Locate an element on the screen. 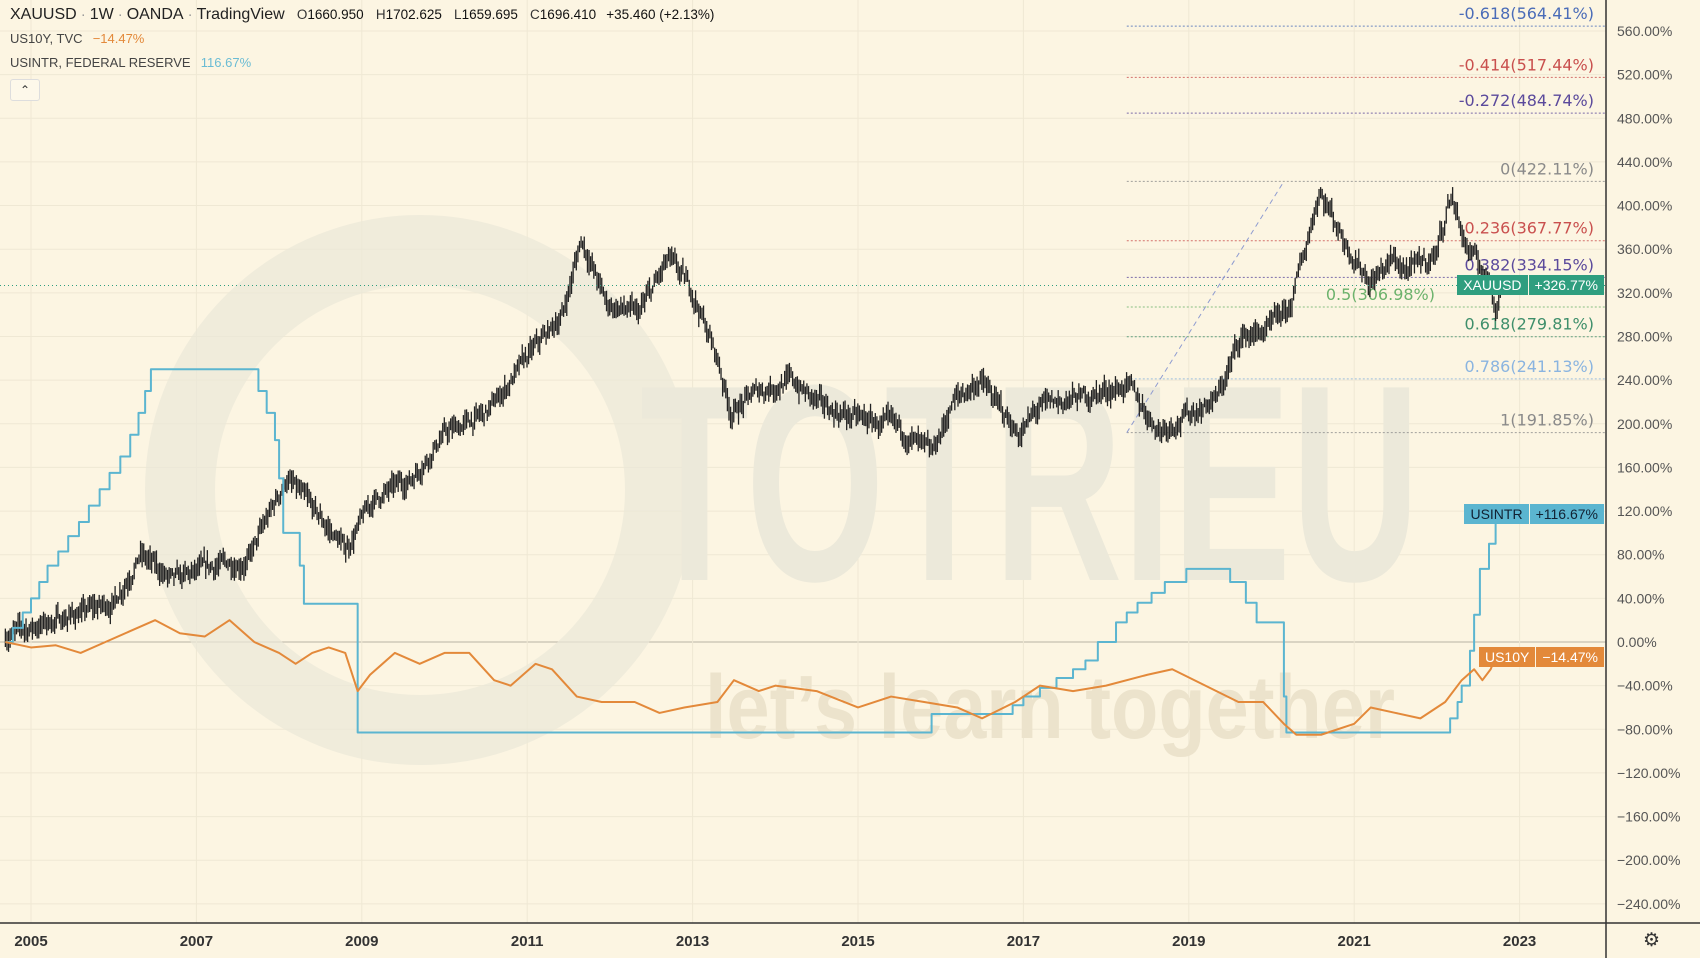 Image resolution: width=1700 pixels, height=958 pixels. y-tick-label: 320.00% is located at coordinates (1644, 293).